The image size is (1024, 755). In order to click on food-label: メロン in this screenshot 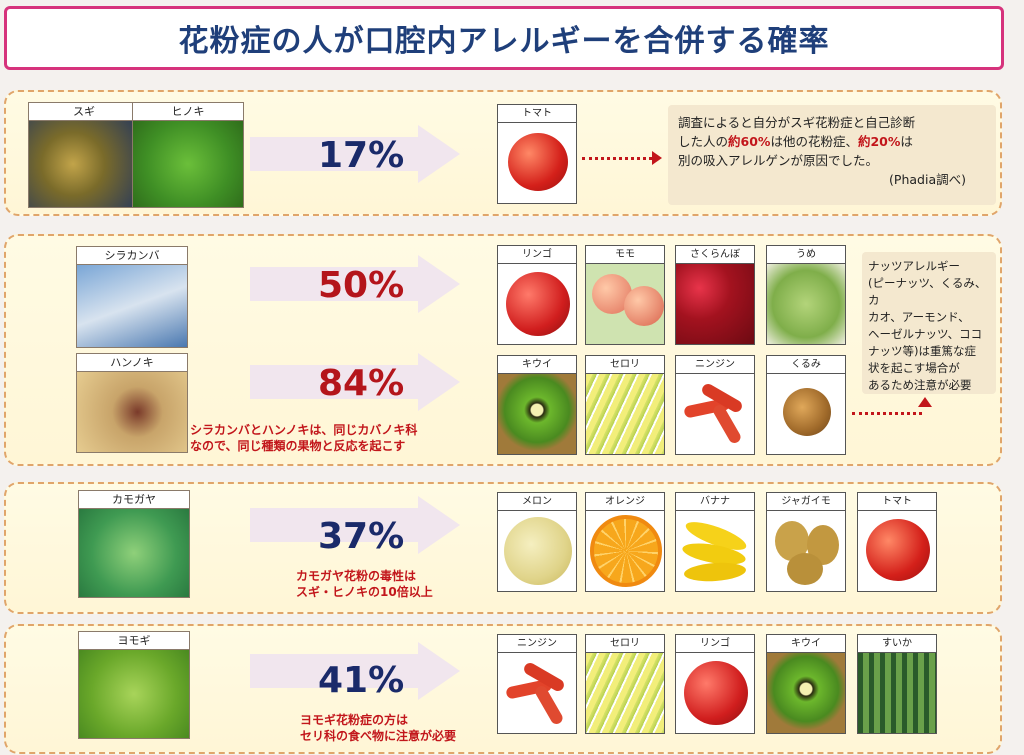, I will do `click(537, 502)`.